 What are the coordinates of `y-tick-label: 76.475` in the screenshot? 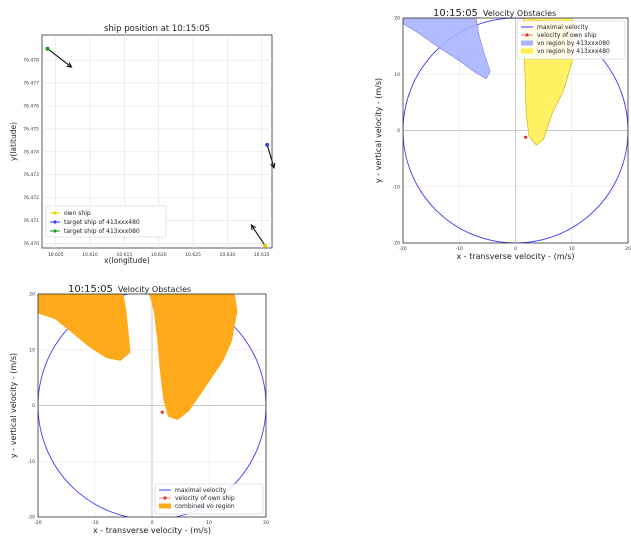 It's located at (31, 129).